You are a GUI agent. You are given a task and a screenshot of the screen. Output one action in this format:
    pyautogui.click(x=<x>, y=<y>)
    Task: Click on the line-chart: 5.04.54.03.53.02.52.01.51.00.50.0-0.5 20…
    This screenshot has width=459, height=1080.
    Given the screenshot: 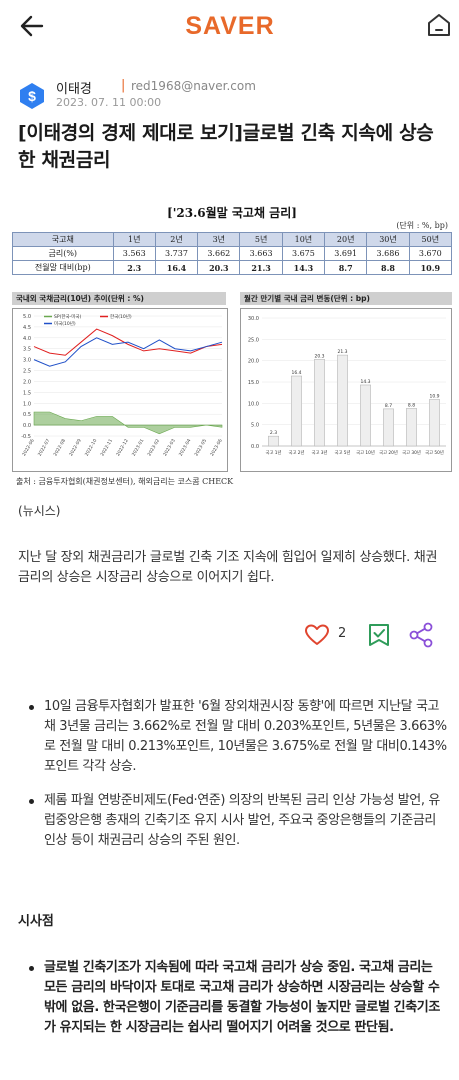 What is the action you would take?
    pyautogui.click(x=120, y=390)
    